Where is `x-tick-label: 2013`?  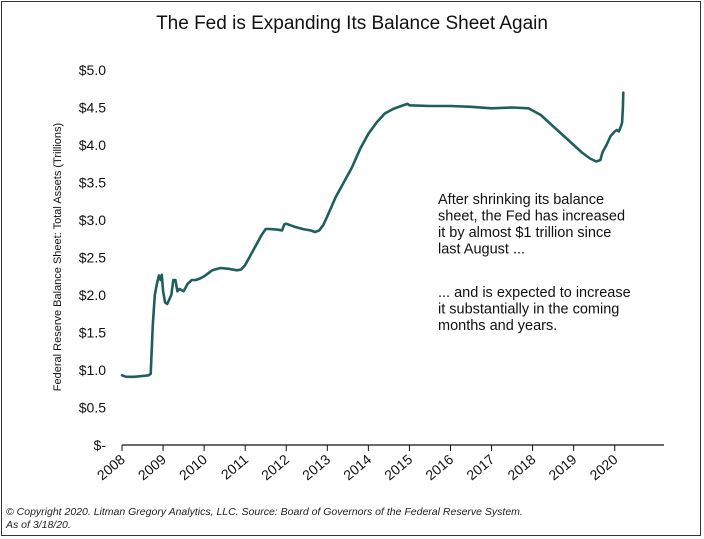 x-tick-label: 2013 is located at coordinates (316, 467).